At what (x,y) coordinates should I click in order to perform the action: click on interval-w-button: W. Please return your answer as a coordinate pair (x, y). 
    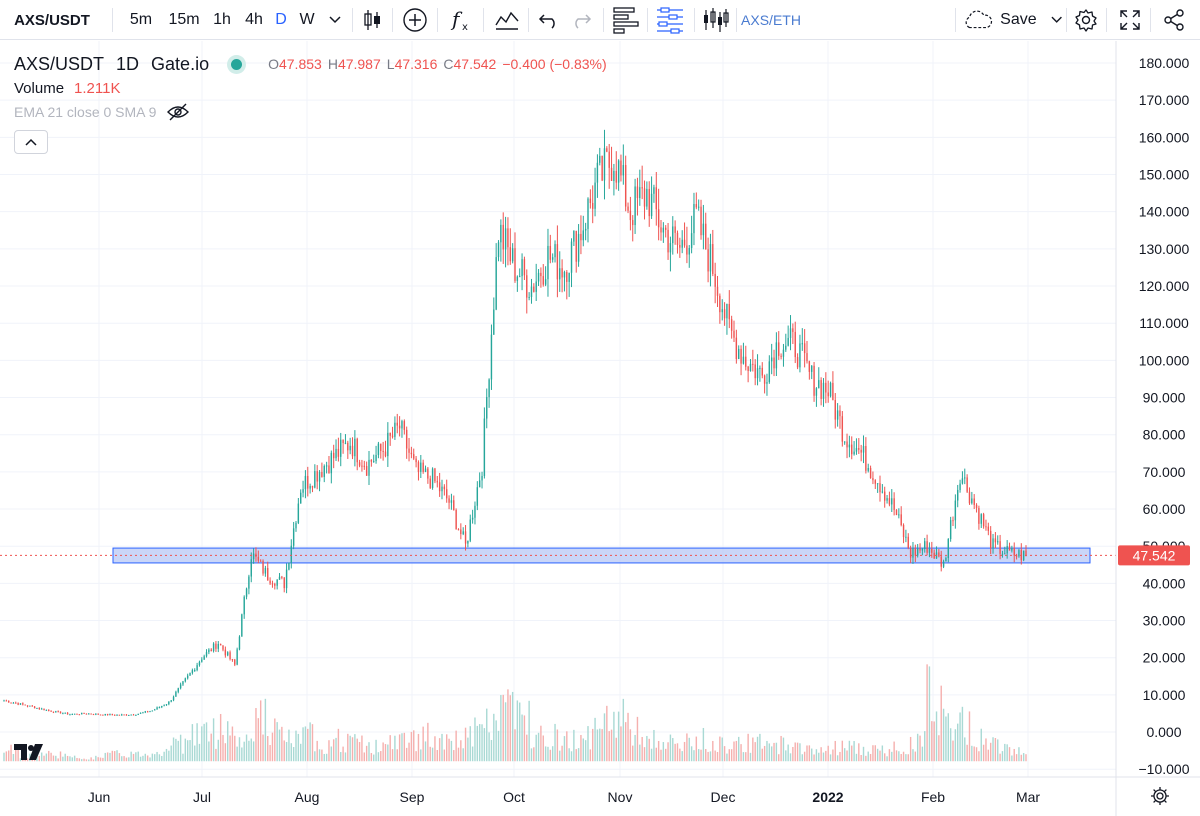
    Looking at the image, I should click on (307, 19).